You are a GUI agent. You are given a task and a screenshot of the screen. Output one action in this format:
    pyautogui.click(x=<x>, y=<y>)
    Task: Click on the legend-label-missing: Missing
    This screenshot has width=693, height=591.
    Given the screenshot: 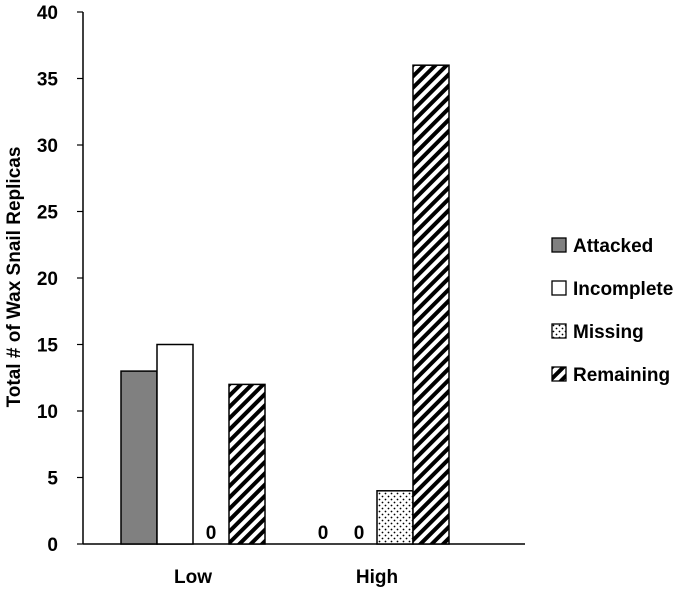 What is the action you would take?
    pyautogui.click(x=608, y=332)
    